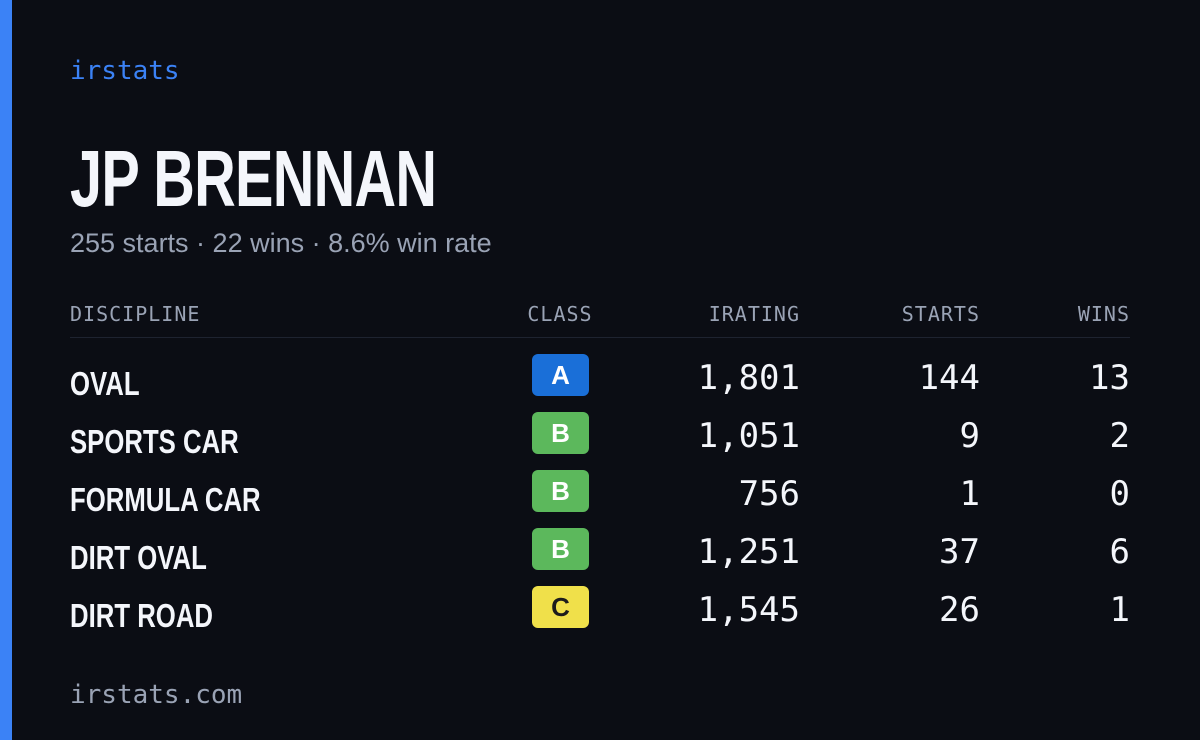  What do you see at coordinates (959, 610) in the screenshot?
I see `stat-value: 26` at bounding box center [959, 610].